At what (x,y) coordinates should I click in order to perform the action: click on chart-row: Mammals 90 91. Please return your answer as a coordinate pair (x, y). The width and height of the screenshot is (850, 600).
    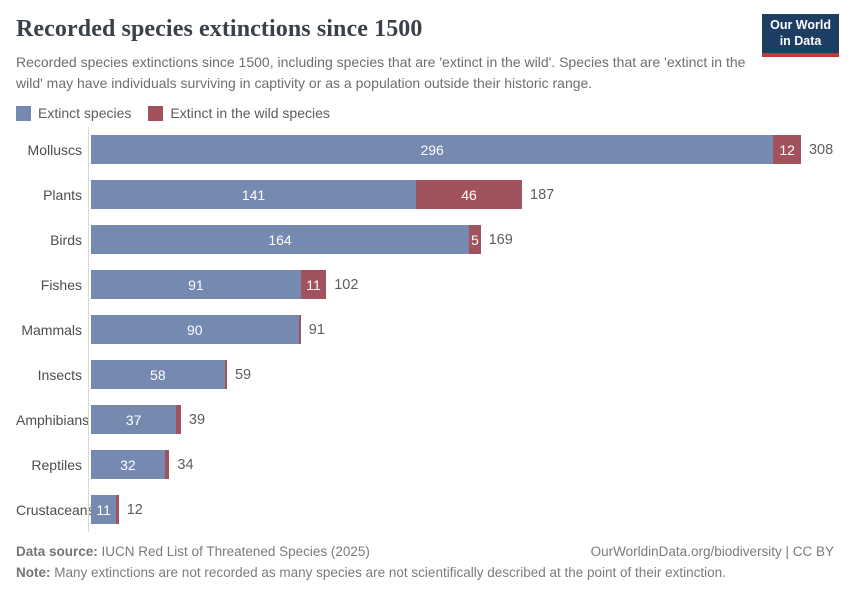
    Looking at the image, I should click on (425, 329).